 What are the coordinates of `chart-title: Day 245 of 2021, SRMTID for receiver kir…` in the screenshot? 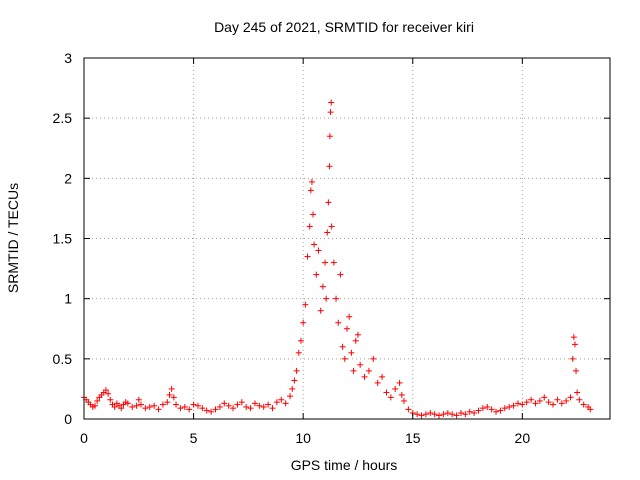 It's located at (344, 27).